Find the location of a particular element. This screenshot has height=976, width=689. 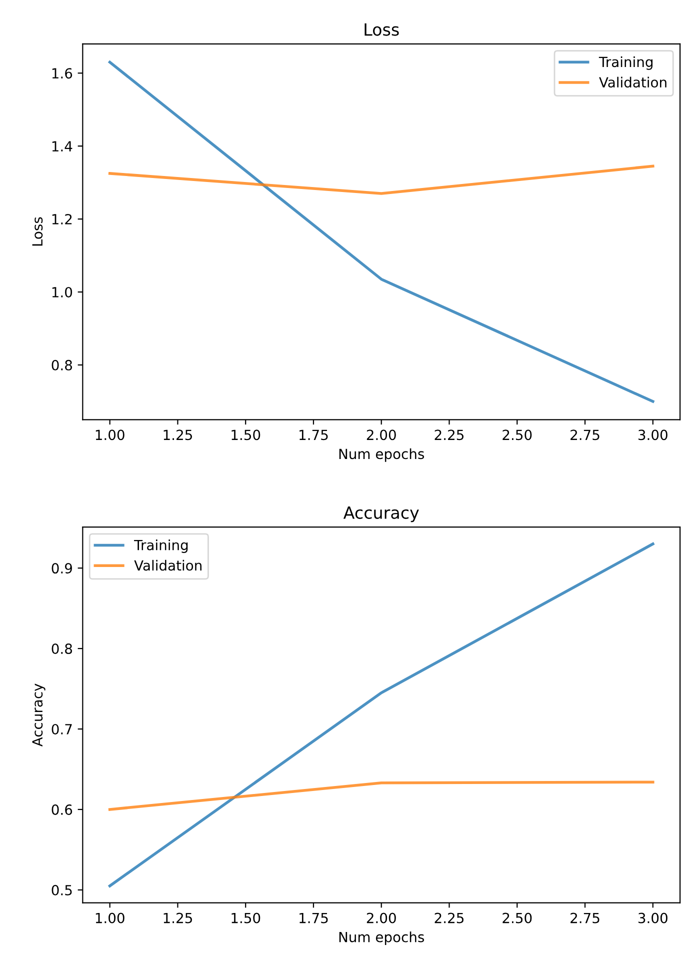

y-tick-label: 1.6 is located at coordinates (62, 73).